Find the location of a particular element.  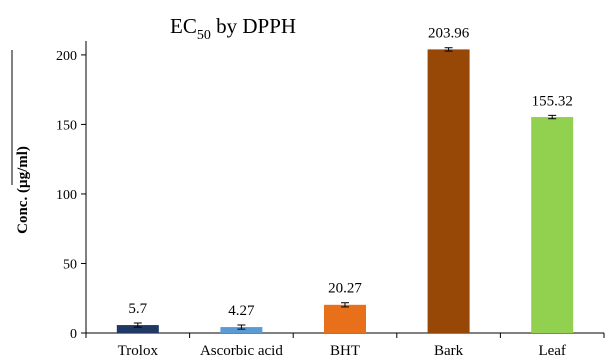

category-label: Leaf is located at coordinates (551, 351).